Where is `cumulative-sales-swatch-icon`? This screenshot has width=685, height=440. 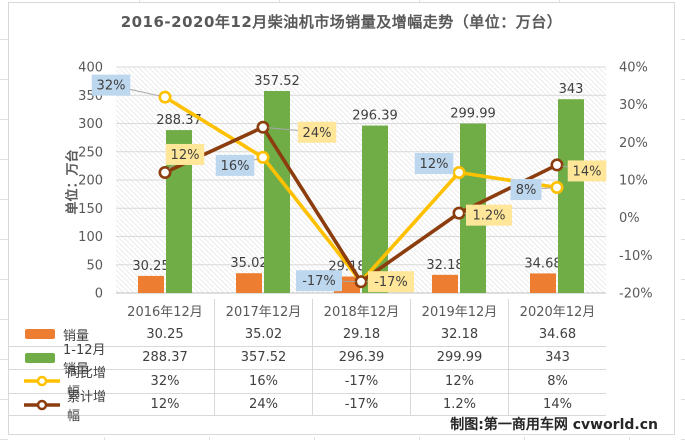 cumulative-sales-swatch-icon is located at coordinates (40, 357).